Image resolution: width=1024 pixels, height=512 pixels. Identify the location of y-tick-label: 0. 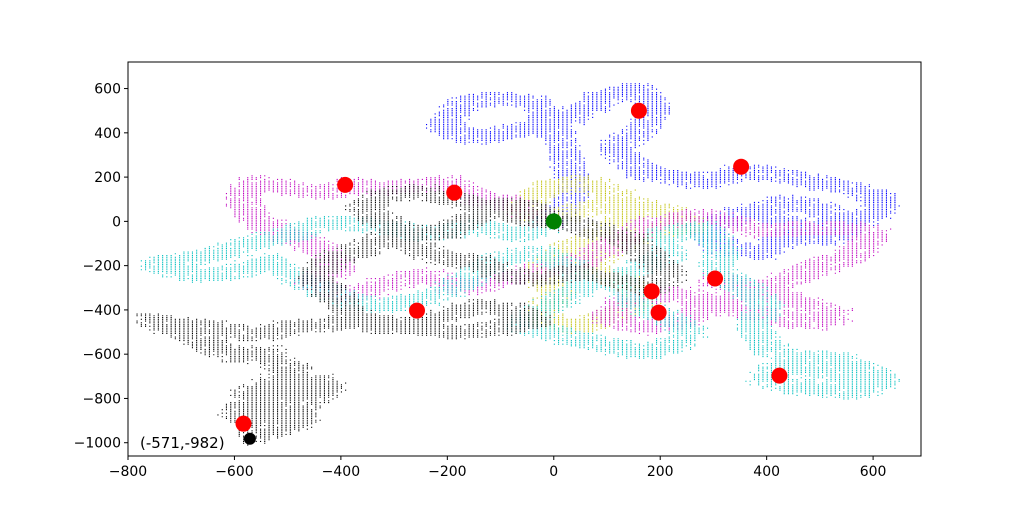
(116, 222).